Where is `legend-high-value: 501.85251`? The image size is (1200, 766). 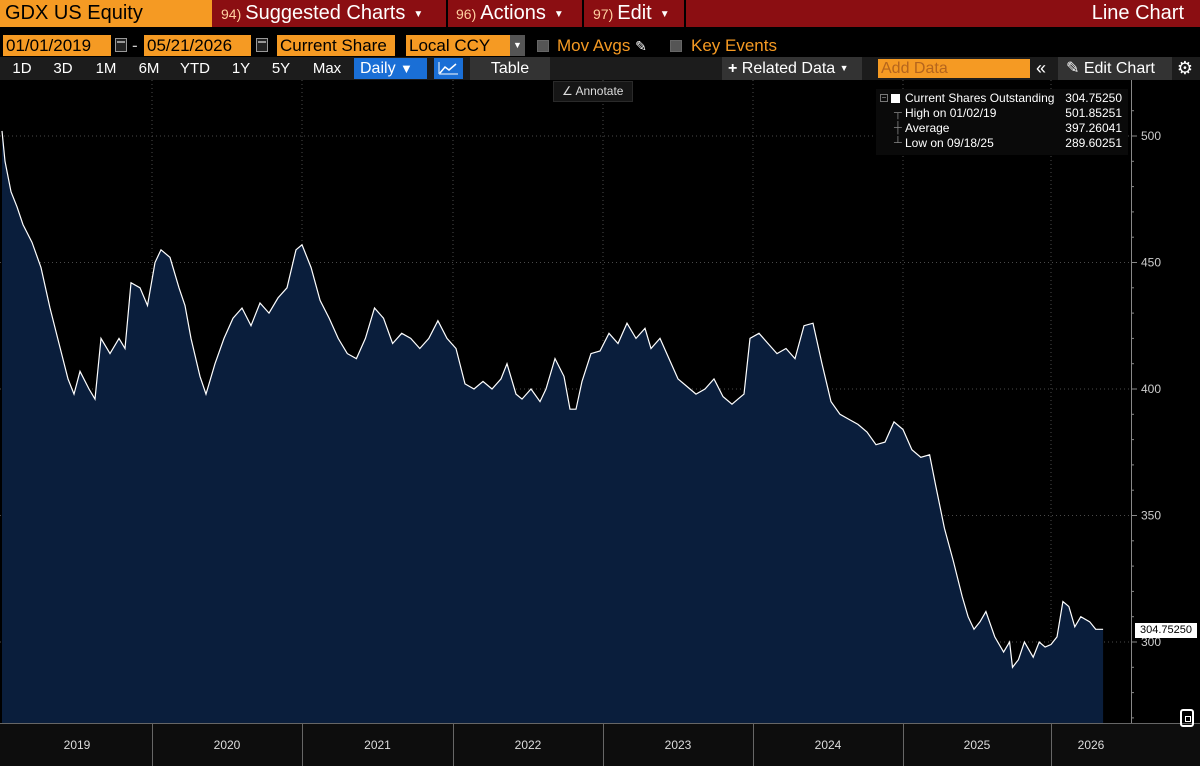
legend-high-value: 501.85251 is located at coordinates (1093, 113).